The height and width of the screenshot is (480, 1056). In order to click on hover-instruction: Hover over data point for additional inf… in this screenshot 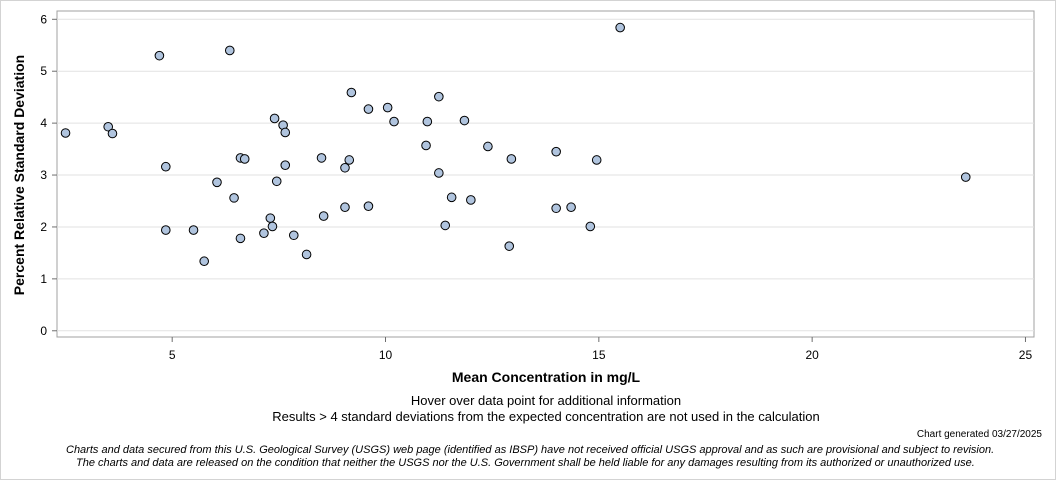, I will do `click(546, 400)`.